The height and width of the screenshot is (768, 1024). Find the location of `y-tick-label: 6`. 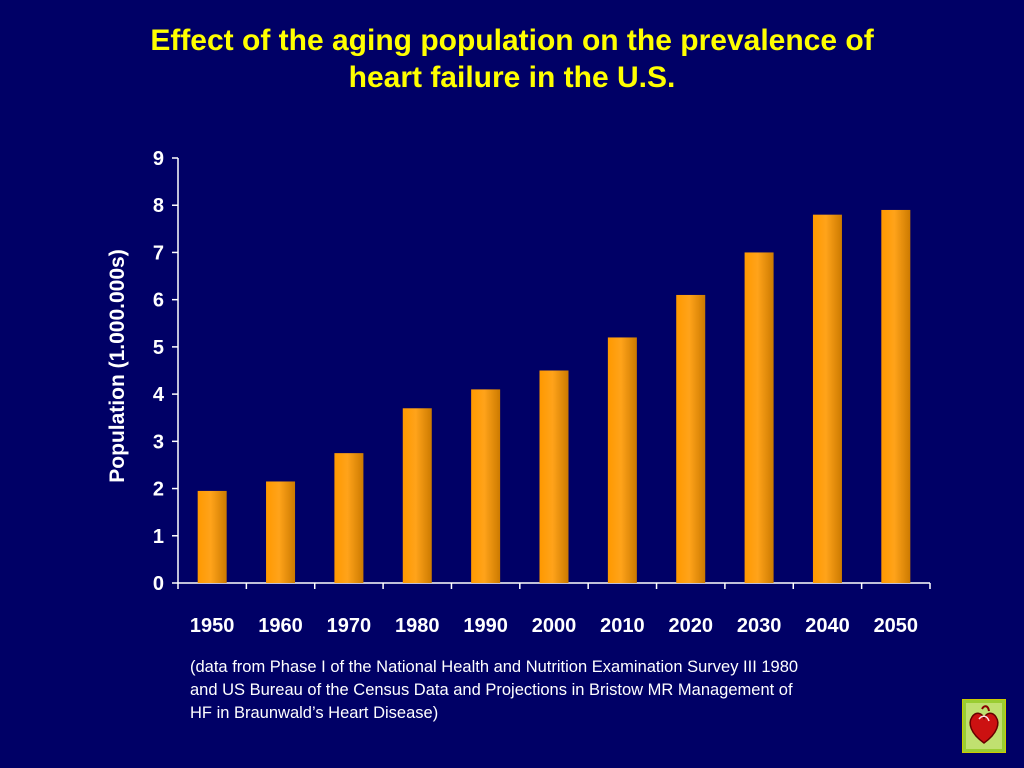

y-tick-label: 6 is located at coordinates (158, 301).